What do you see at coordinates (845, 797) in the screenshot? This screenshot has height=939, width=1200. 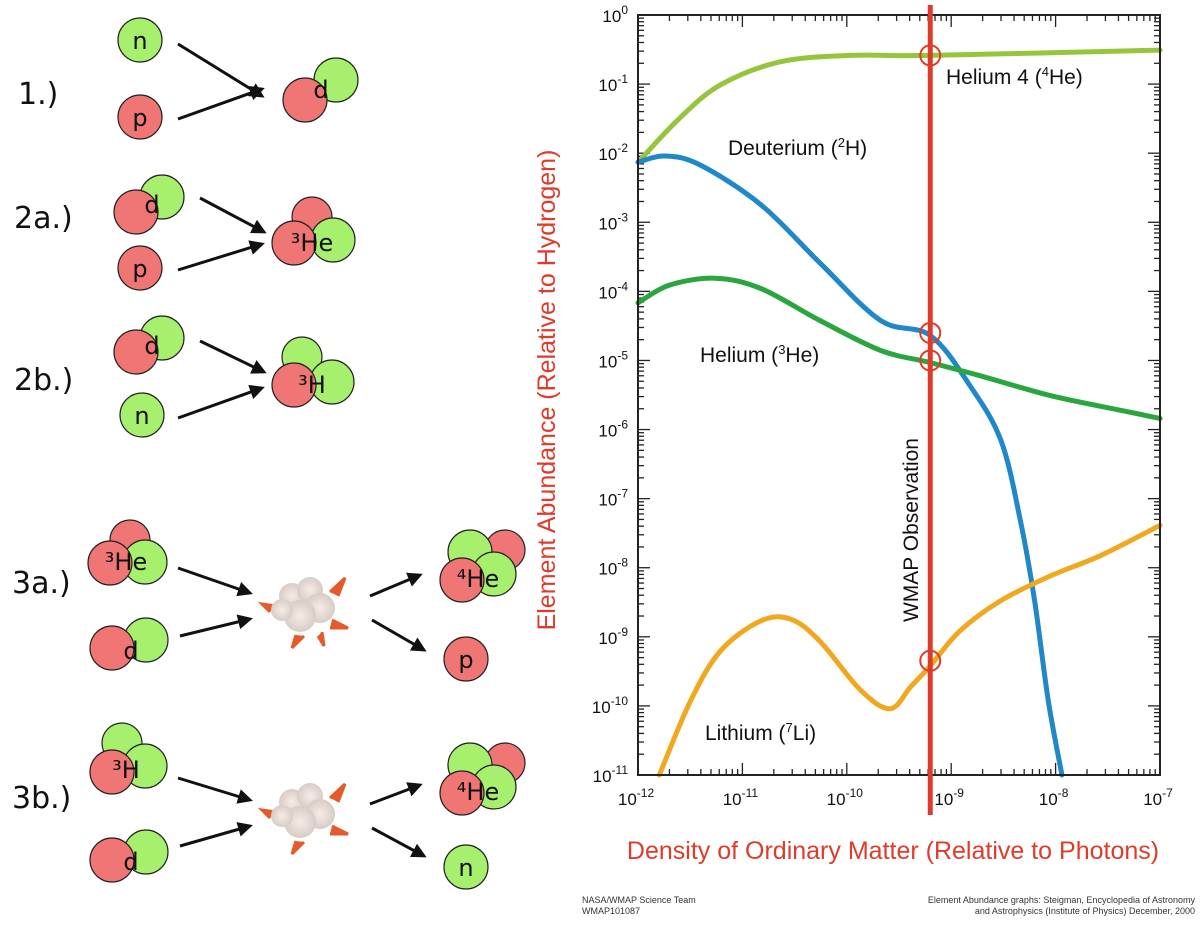 I see `x-tick-label: 10⁻¹⁰` at bounding box center [845, 797].